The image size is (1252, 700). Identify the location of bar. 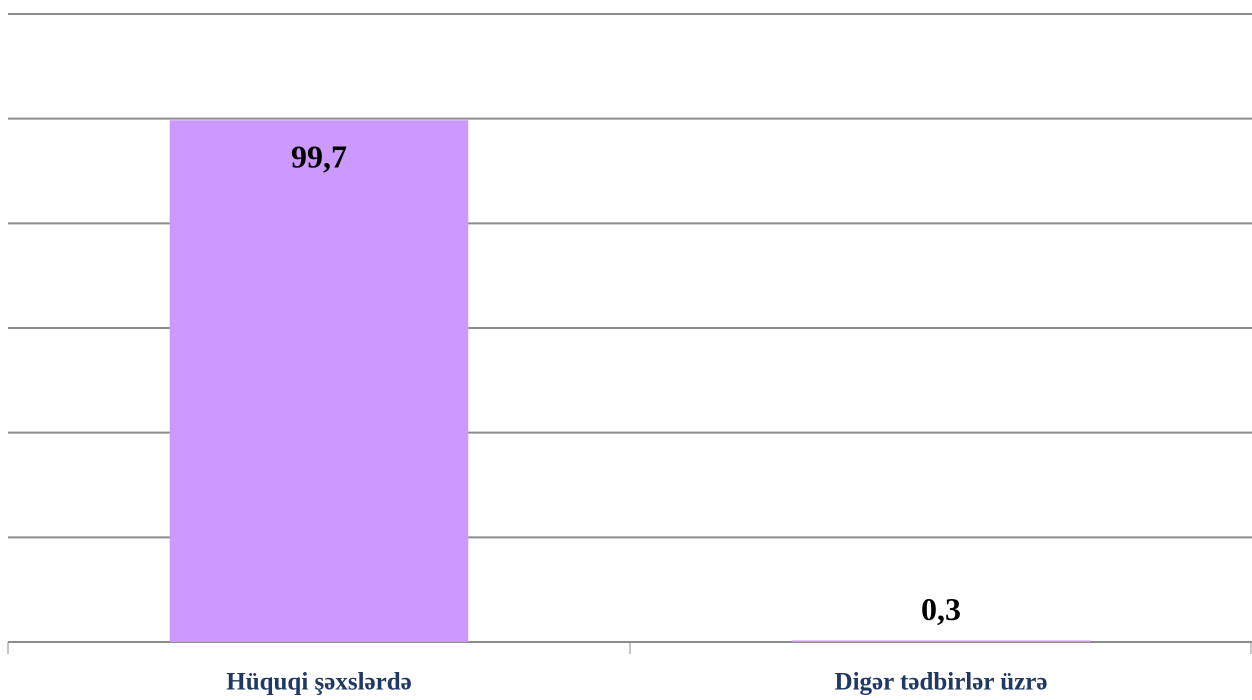
(941, 641).